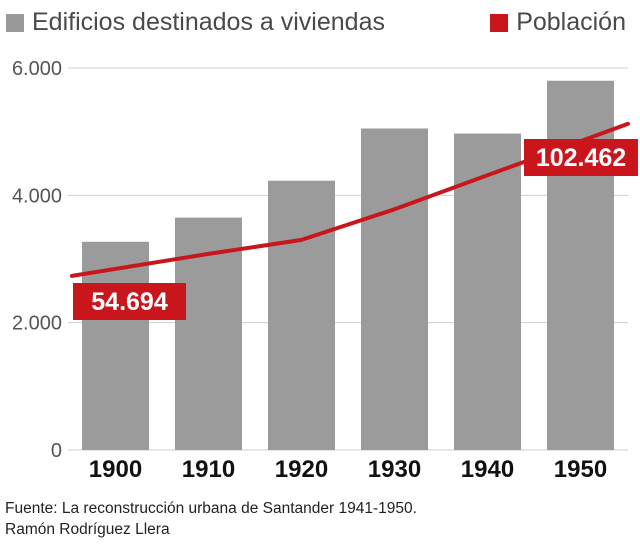 This screenshot has width=640, height=555. I want to click on y-tick-label: 0, so click(56, 451).